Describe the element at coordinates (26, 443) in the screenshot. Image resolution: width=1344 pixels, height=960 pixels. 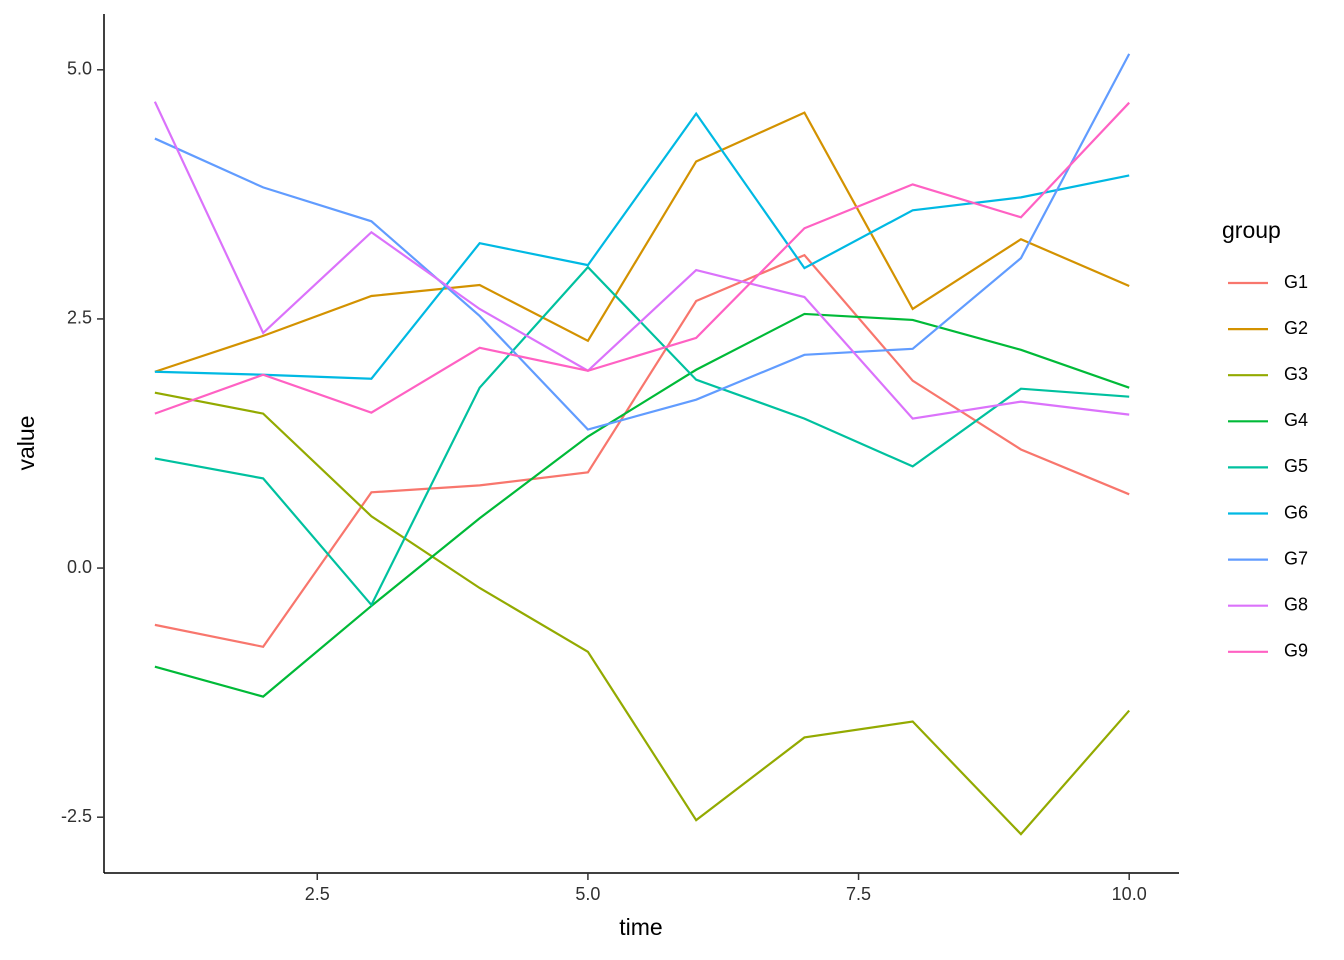
I see `y-axis-title: value` at that location.